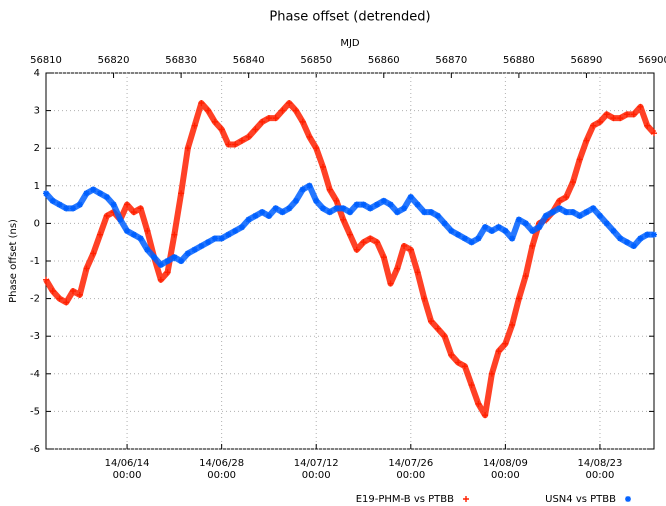  What do you see at coordinates (519, 60) in the screenshot?
I see `x2-tick-label: 56880` at bounding box center [519, 60].